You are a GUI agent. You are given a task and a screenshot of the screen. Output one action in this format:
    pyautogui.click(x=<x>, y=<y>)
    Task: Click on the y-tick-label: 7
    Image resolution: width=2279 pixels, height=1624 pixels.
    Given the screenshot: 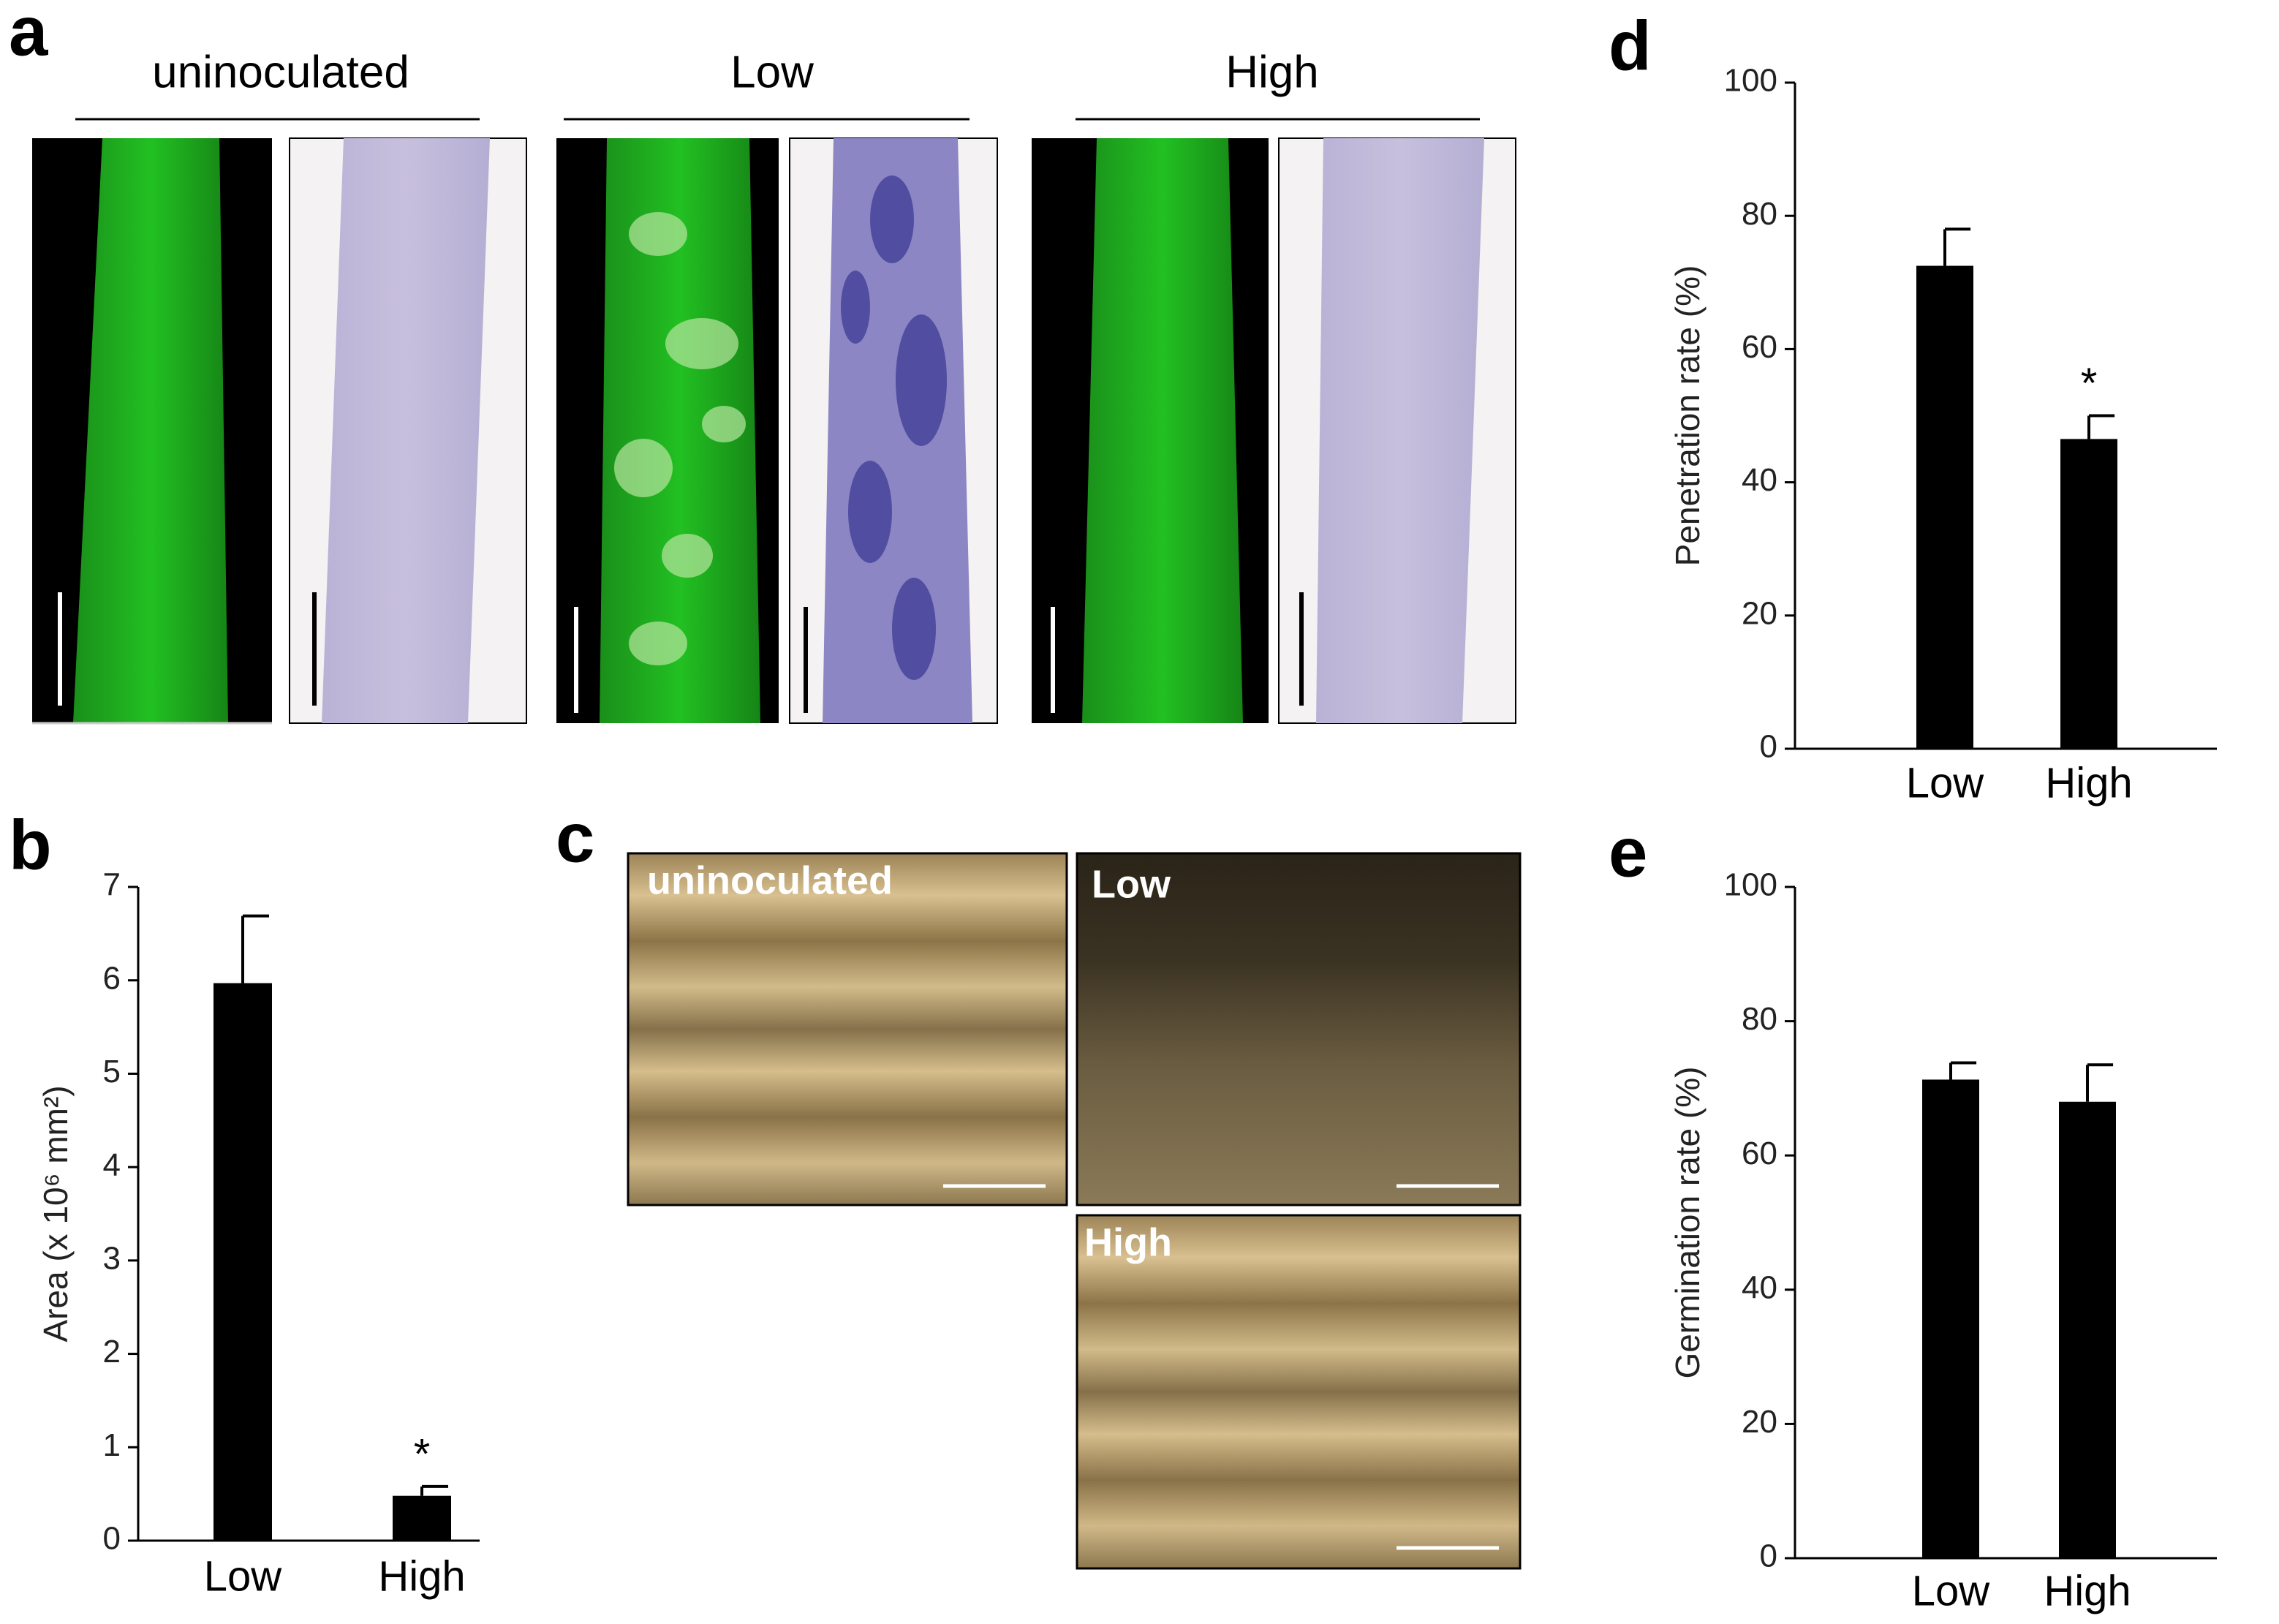 What is the action you would take?
    pyautogui.click(x=112, y=885)
    